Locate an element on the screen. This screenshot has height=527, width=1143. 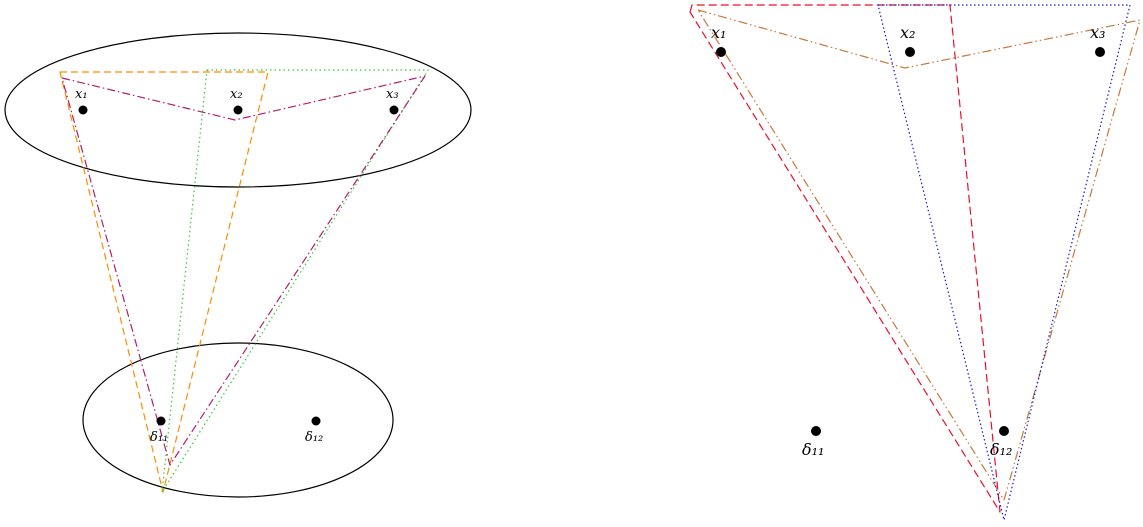
top-ellipse is located at coordinates (238, 110).